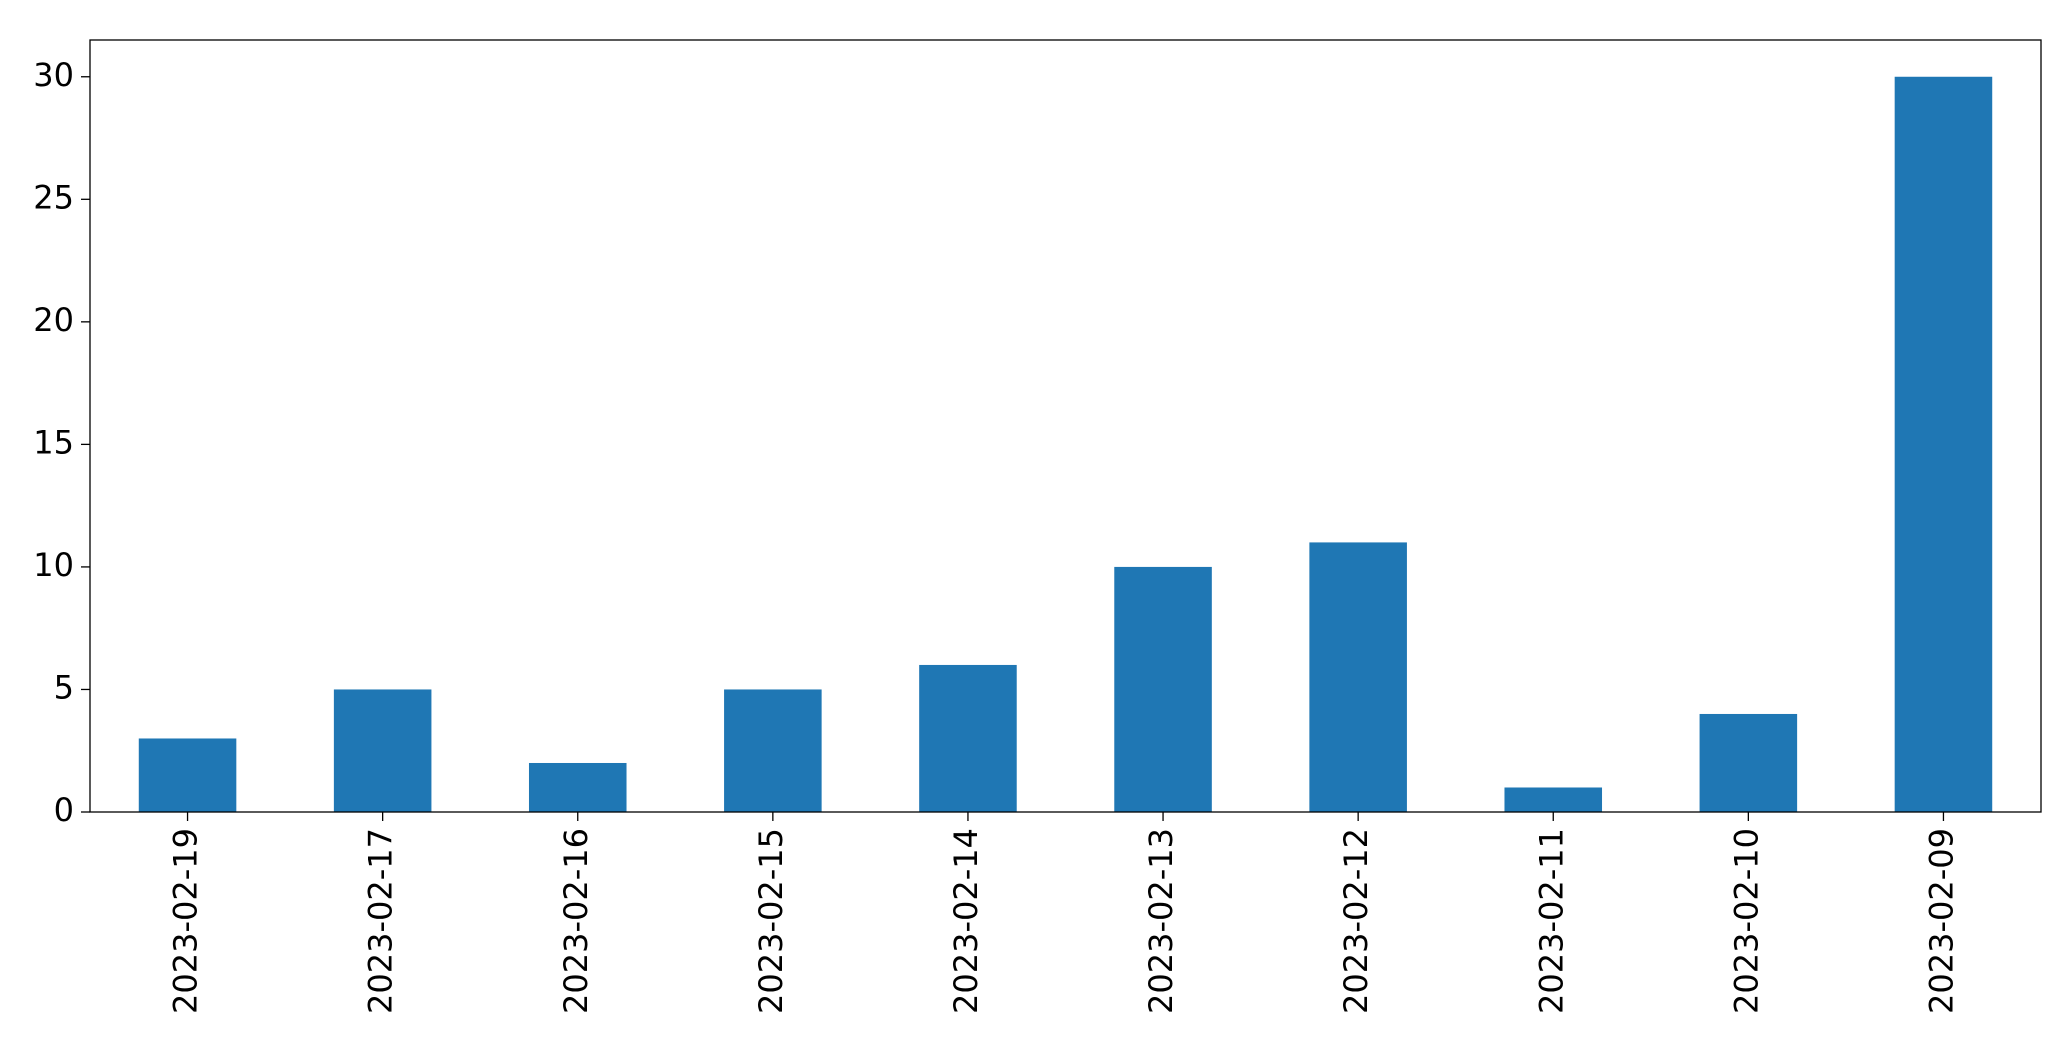 The height and width of the screenshot is (1061, 2071). I want to click on y-tick-label: 0, so click(64, 810).